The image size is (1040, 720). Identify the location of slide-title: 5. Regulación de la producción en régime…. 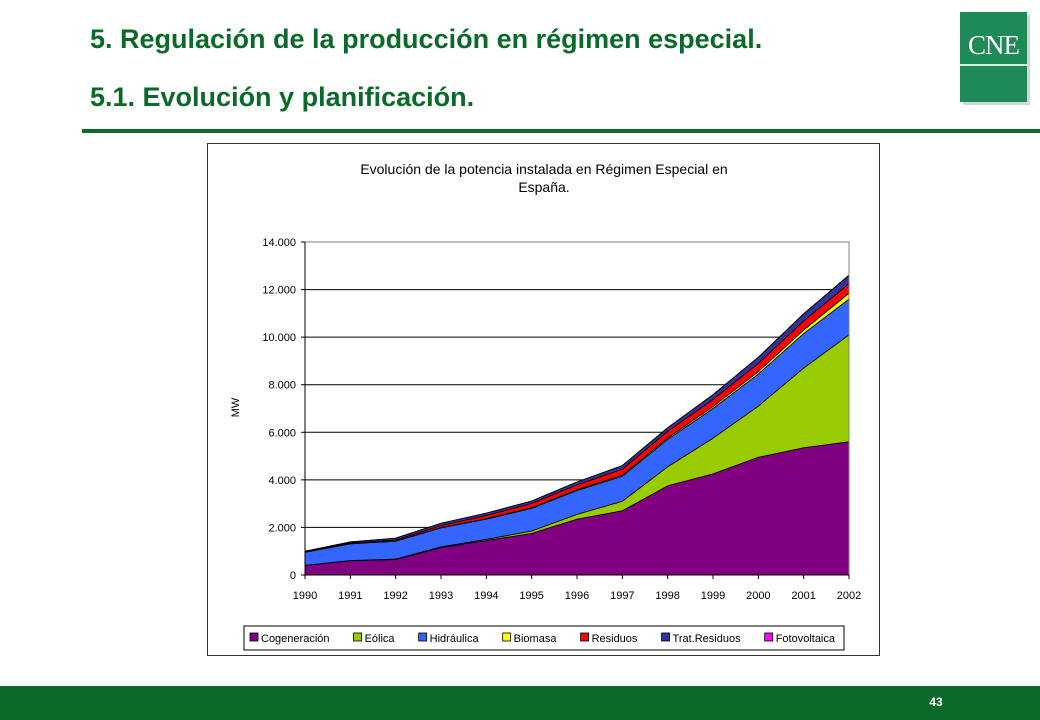
(426, 39).